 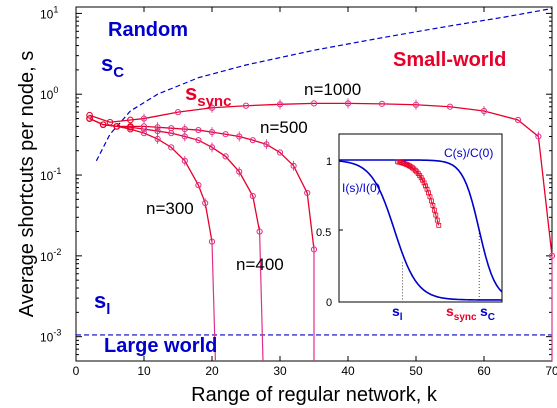 I want to click on y-tick-label: 10⁻¹, so click(x=50, y=174).